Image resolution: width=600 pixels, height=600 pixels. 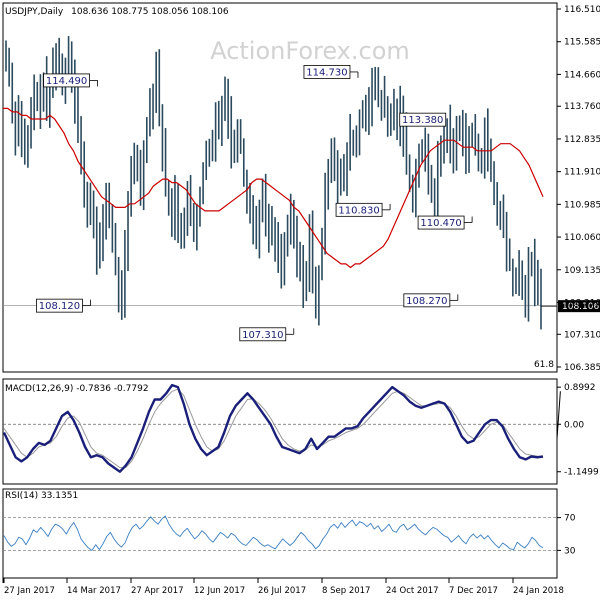 I want to click on annotation-label: 110.830, so click(x=358, y=210).